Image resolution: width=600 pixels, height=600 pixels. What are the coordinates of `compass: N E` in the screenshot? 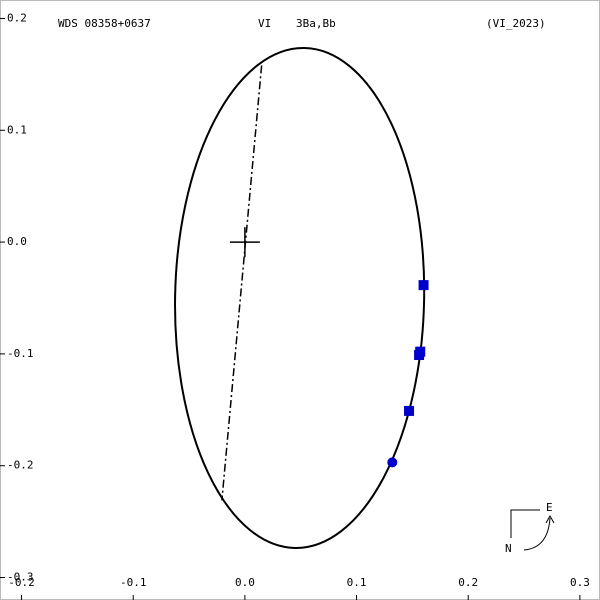 It's located at (530, 528).